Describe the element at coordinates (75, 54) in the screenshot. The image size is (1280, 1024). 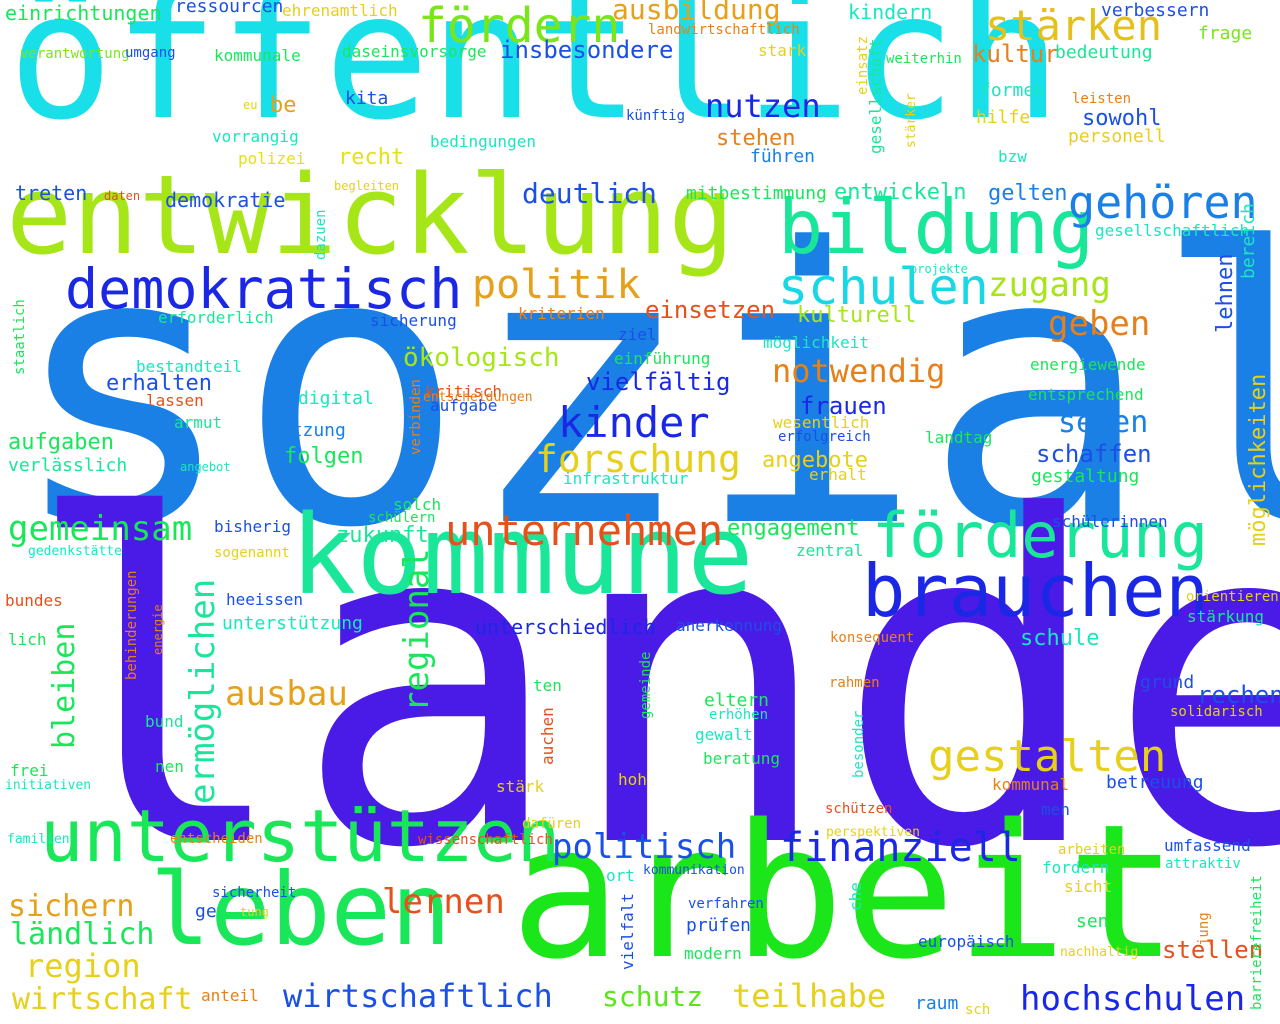
I see `word-verantwortung: verantwortung` at that location.